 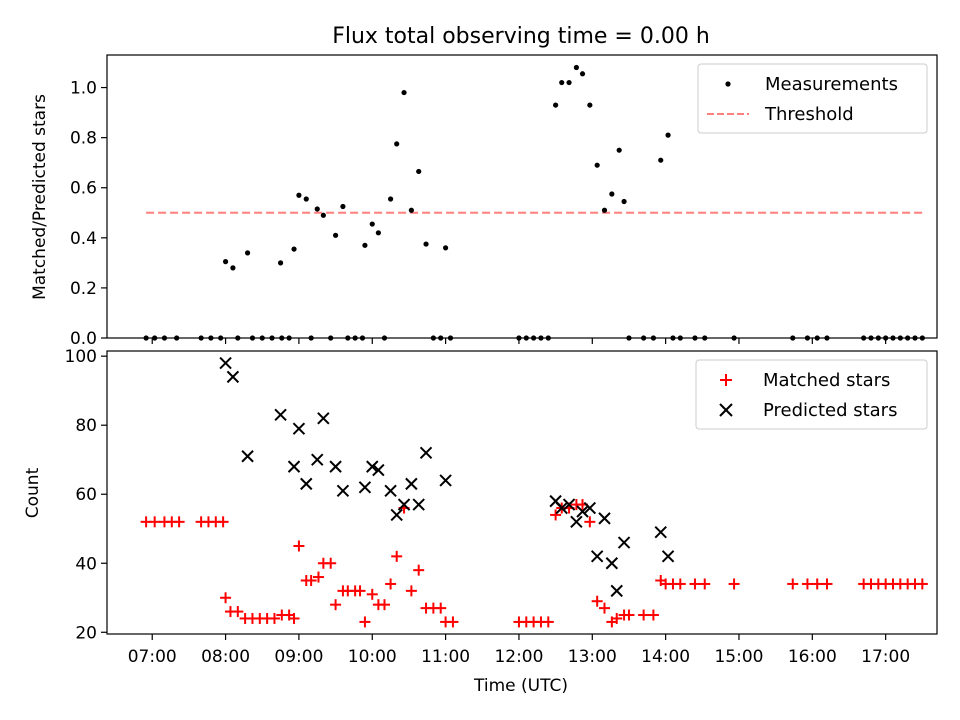 I want to click on top-ytick-label: 0.0, so click(x=83, y=339).